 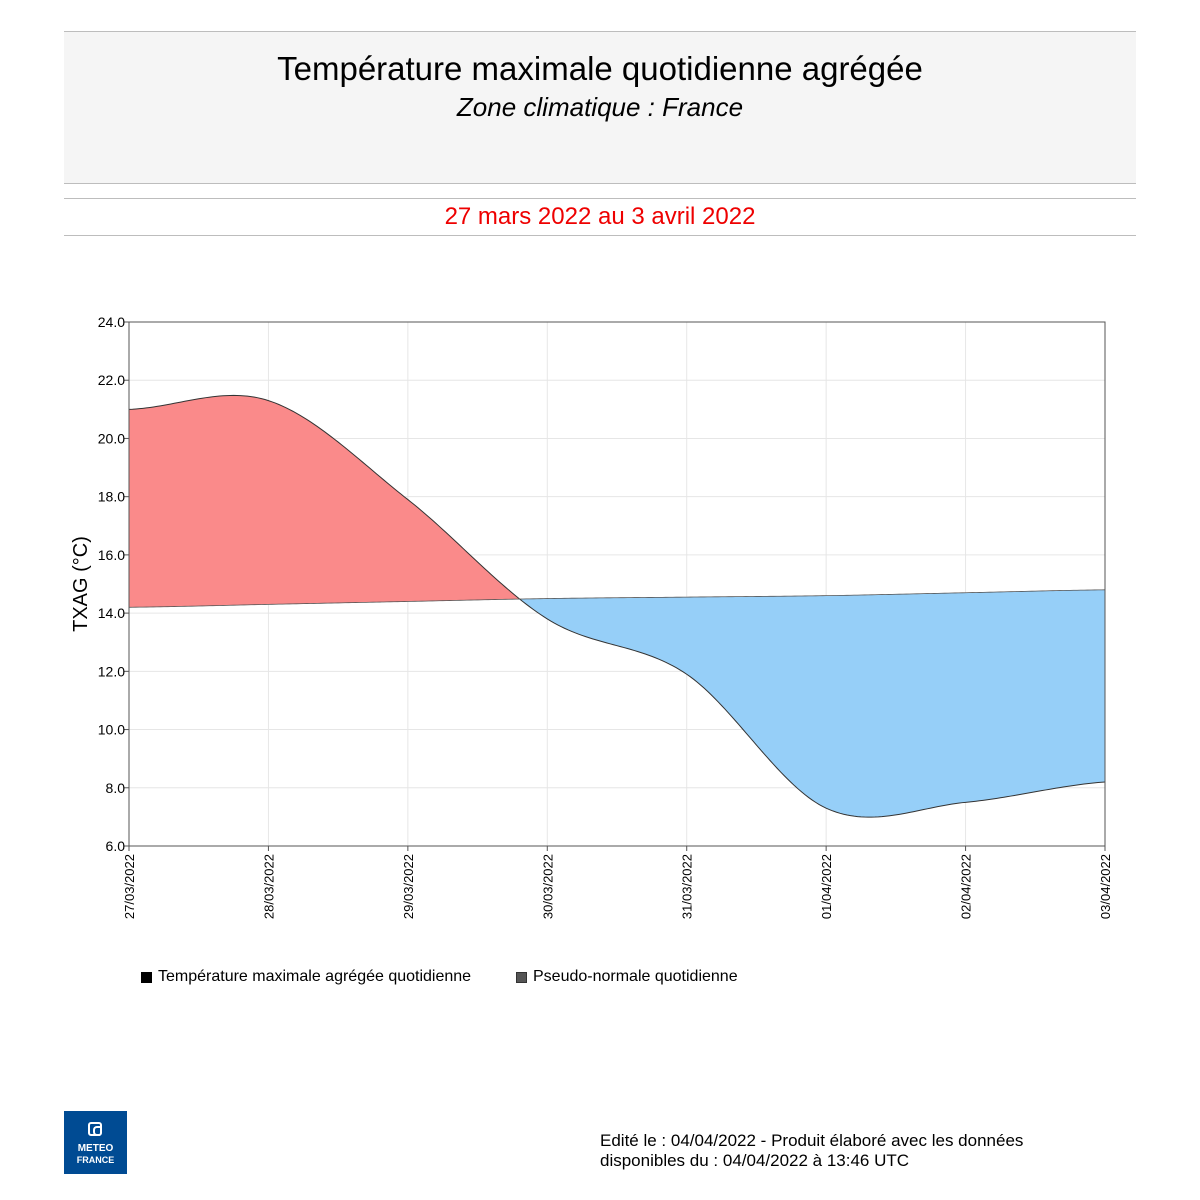 What do you see at coordinates (635, 976) in the screenshot?
I see `legend-label-normal: Pseudo-normale quotidienne` at bounding box center [635, 976].